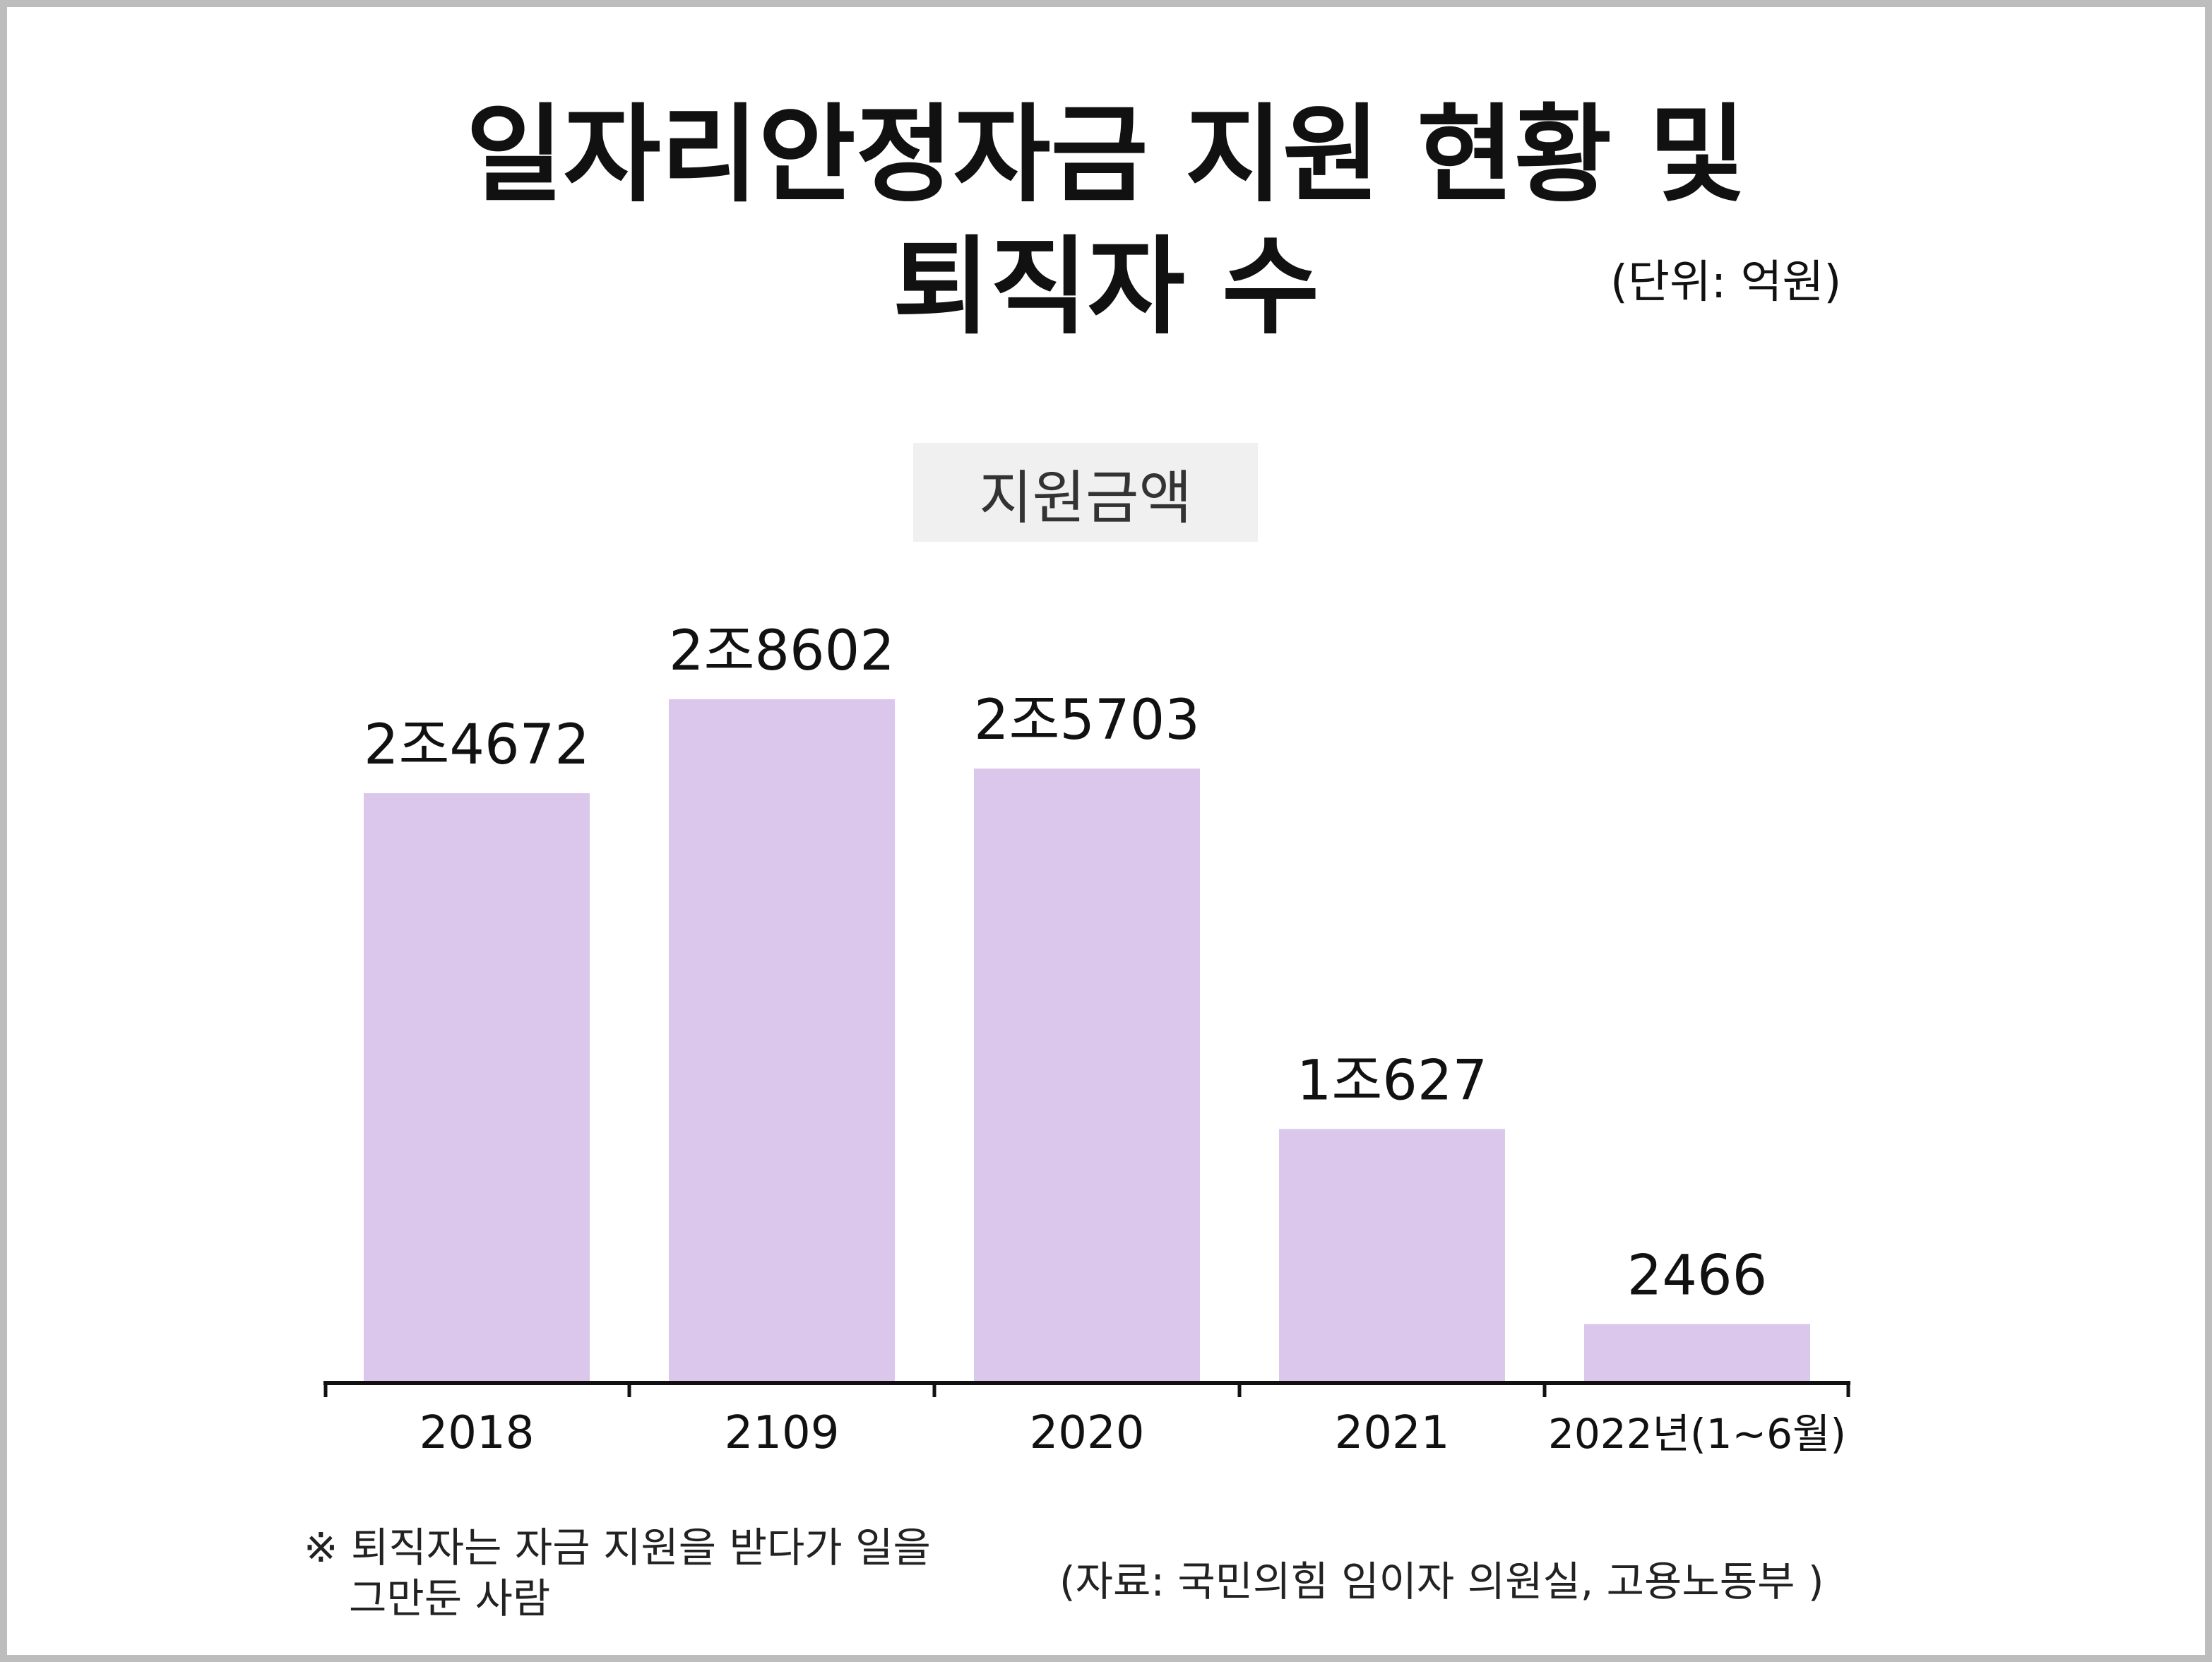 Image resolution: width=2212 pixels, height=1662 pixels. What do you see at coordinates (1392, 1256) in the screenshot?
I see `bar-2021` at bounding box center [1392, 1256].